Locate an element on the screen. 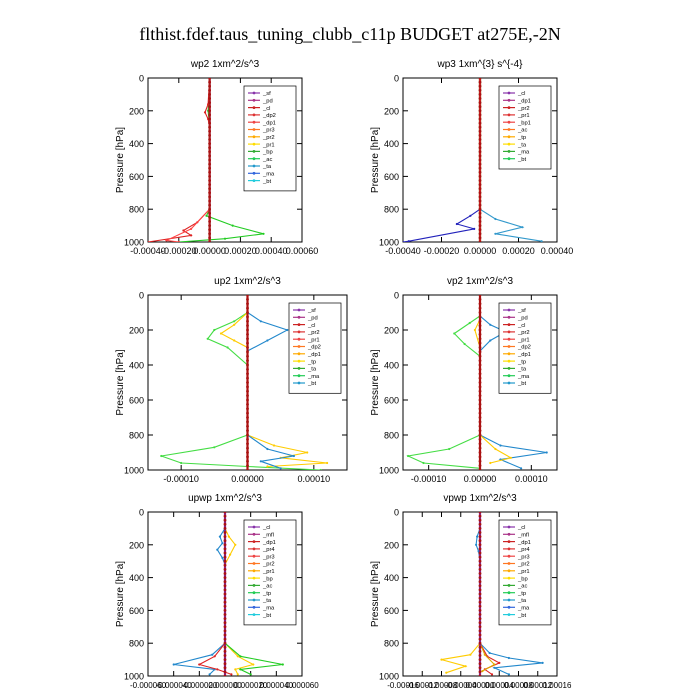 The image size is (700, 700). legend-label: _mfl is located at coordinates (523, 536).